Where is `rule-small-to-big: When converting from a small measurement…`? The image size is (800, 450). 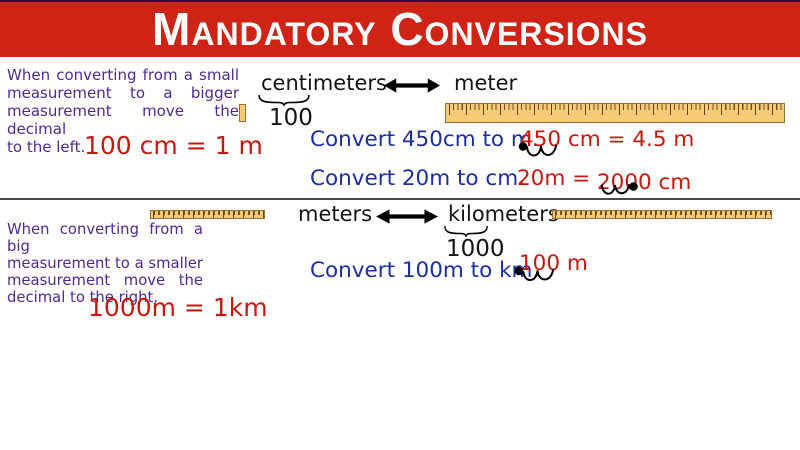 rule-small-to-big: When converting from a small measurement… is located at coordinates (123, 111).